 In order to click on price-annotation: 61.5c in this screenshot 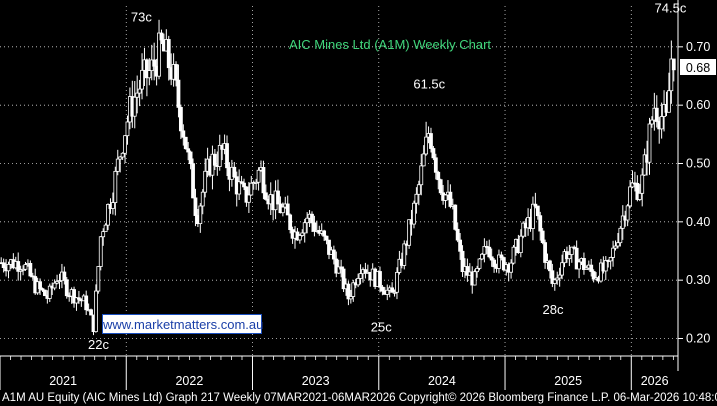, I will do `click(429, 83)`.